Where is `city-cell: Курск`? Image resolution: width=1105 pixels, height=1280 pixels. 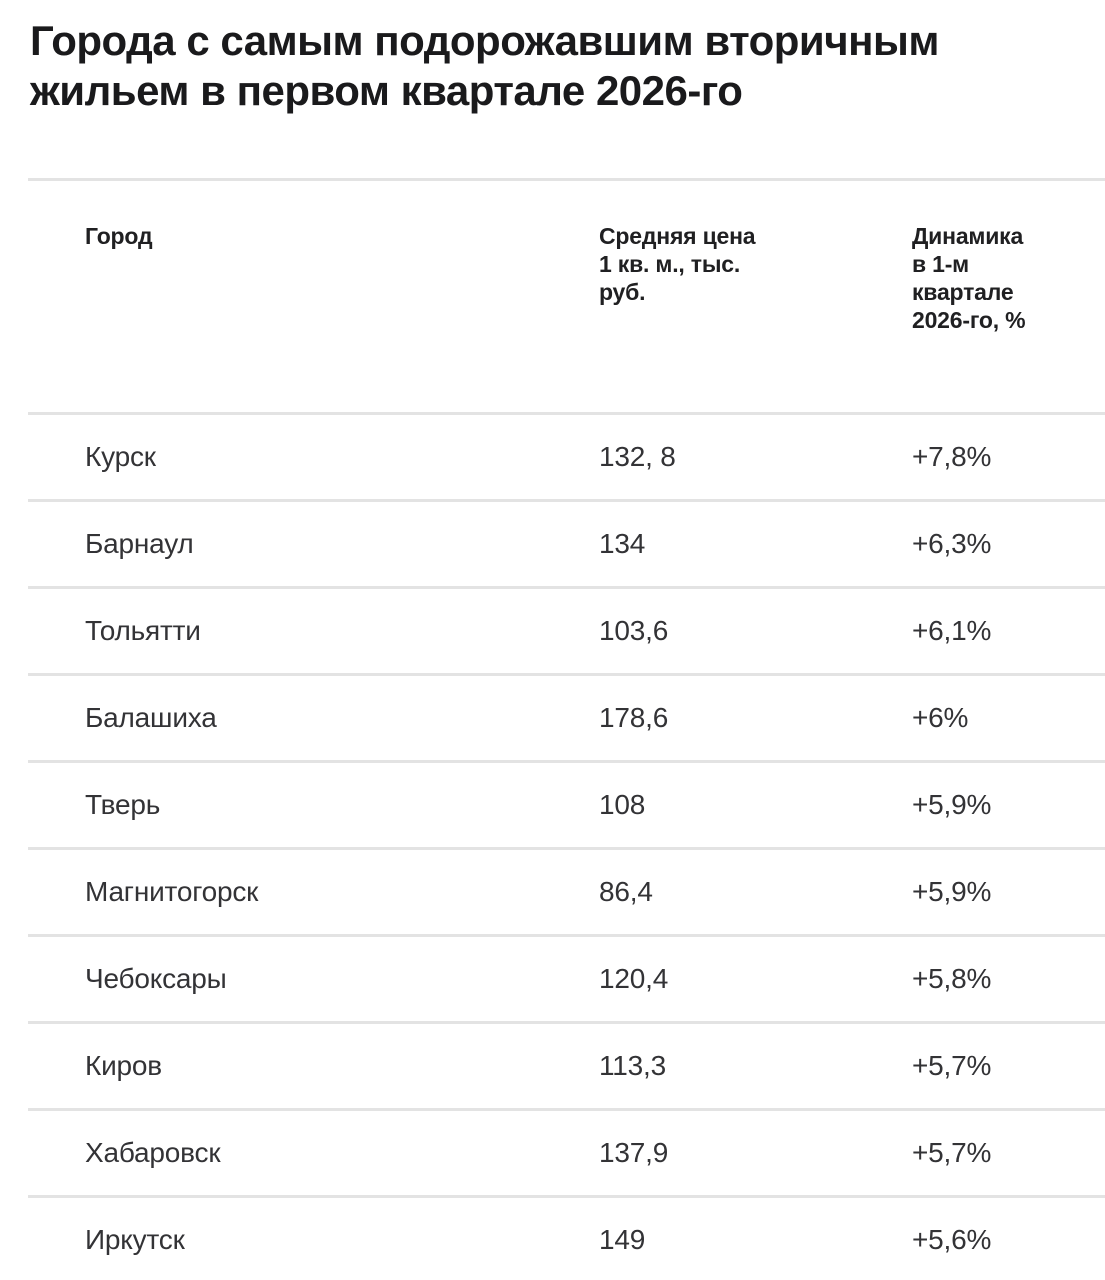 city-cell: Курск is located at coordinates (120, 456).